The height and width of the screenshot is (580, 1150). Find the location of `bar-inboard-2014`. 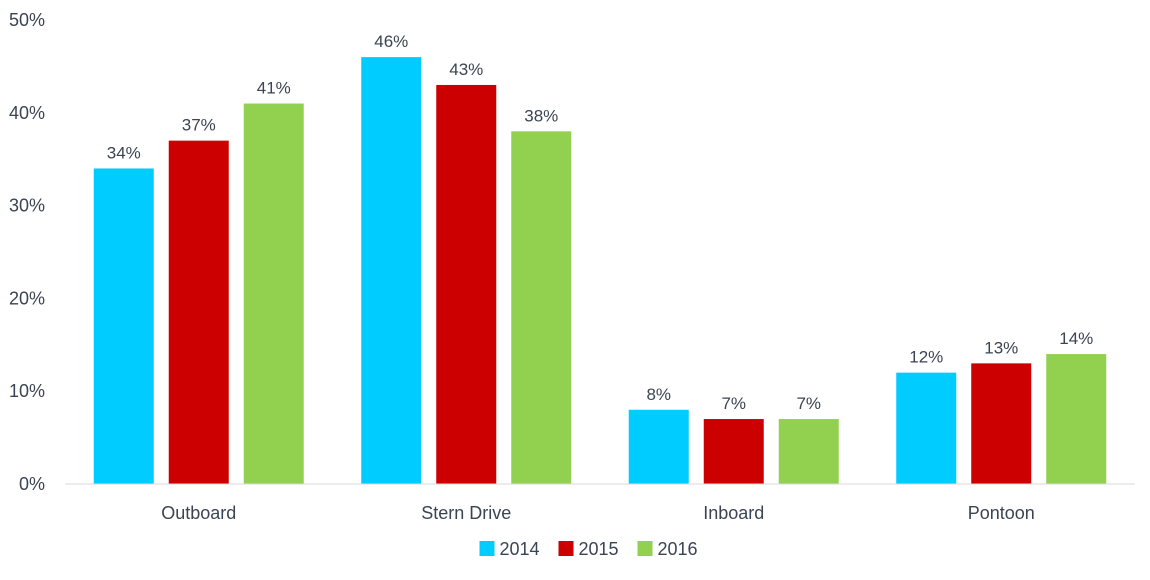

bar-inboard-2014 is located at coordinates (658, 446).